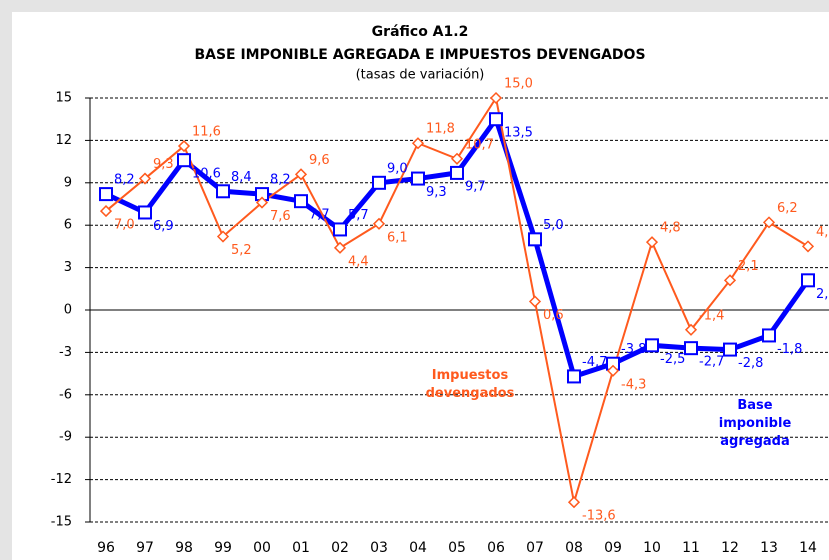 This screenshot has width=829, height=560. What do you see at coordinates (553, 315) in the screenshot?
I see `value-label: 0,6` at bounding box center [553, 315].